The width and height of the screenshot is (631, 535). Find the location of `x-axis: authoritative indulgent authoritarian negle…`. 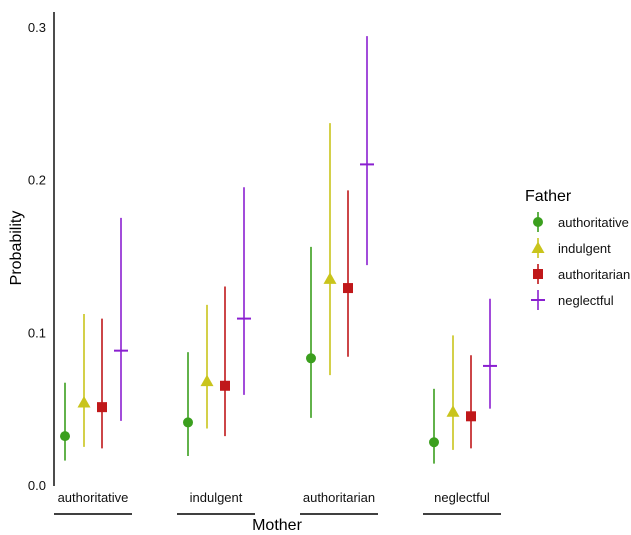

x-axis: authoritative indulgent authoritarian negle… is located at coordinates (277, 502).